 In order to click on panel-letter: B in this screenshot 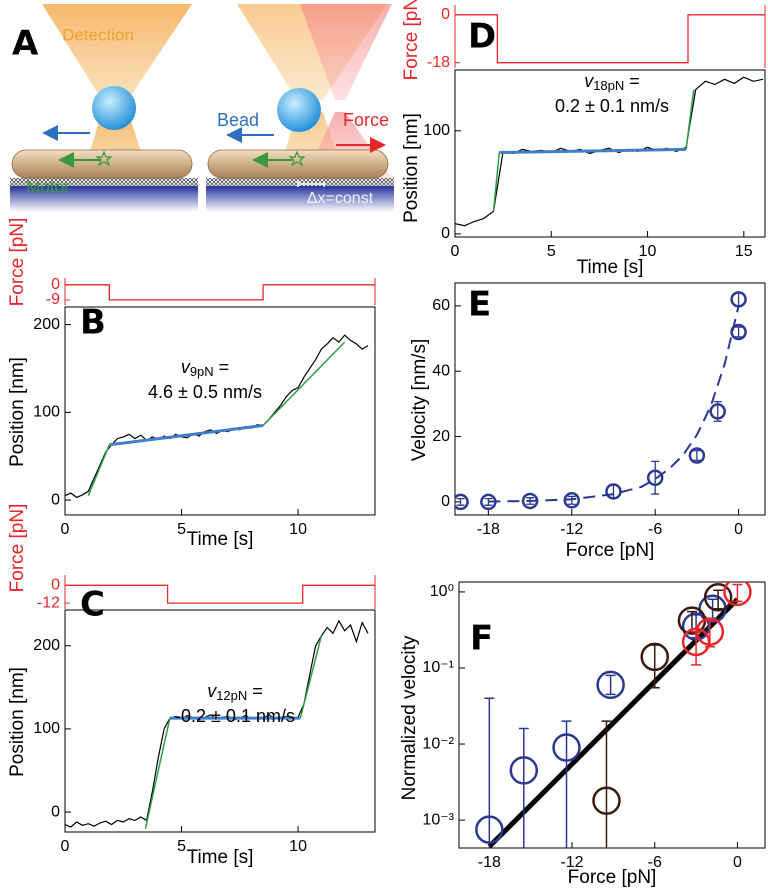, I will do `click(93, 323)`.